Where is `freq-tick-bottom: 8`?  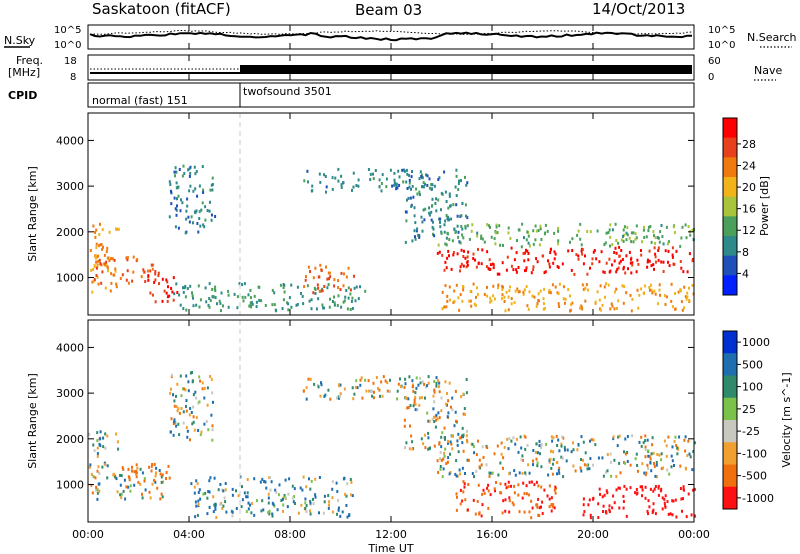
freq-tick-bottom: 8 is located at coordinates (73, 77).